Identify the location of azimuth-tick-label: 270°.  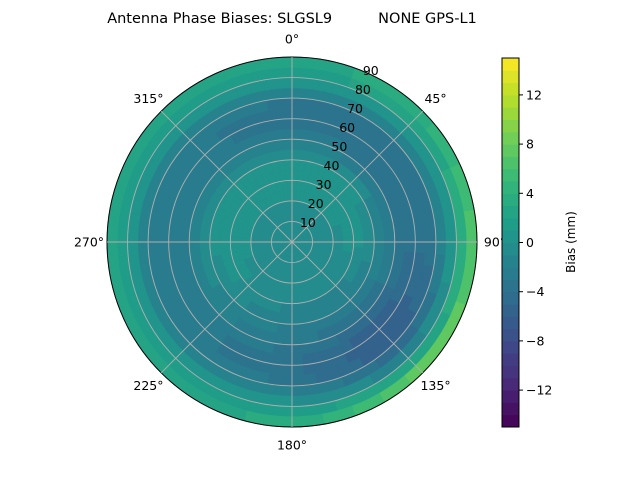
(89, 242).